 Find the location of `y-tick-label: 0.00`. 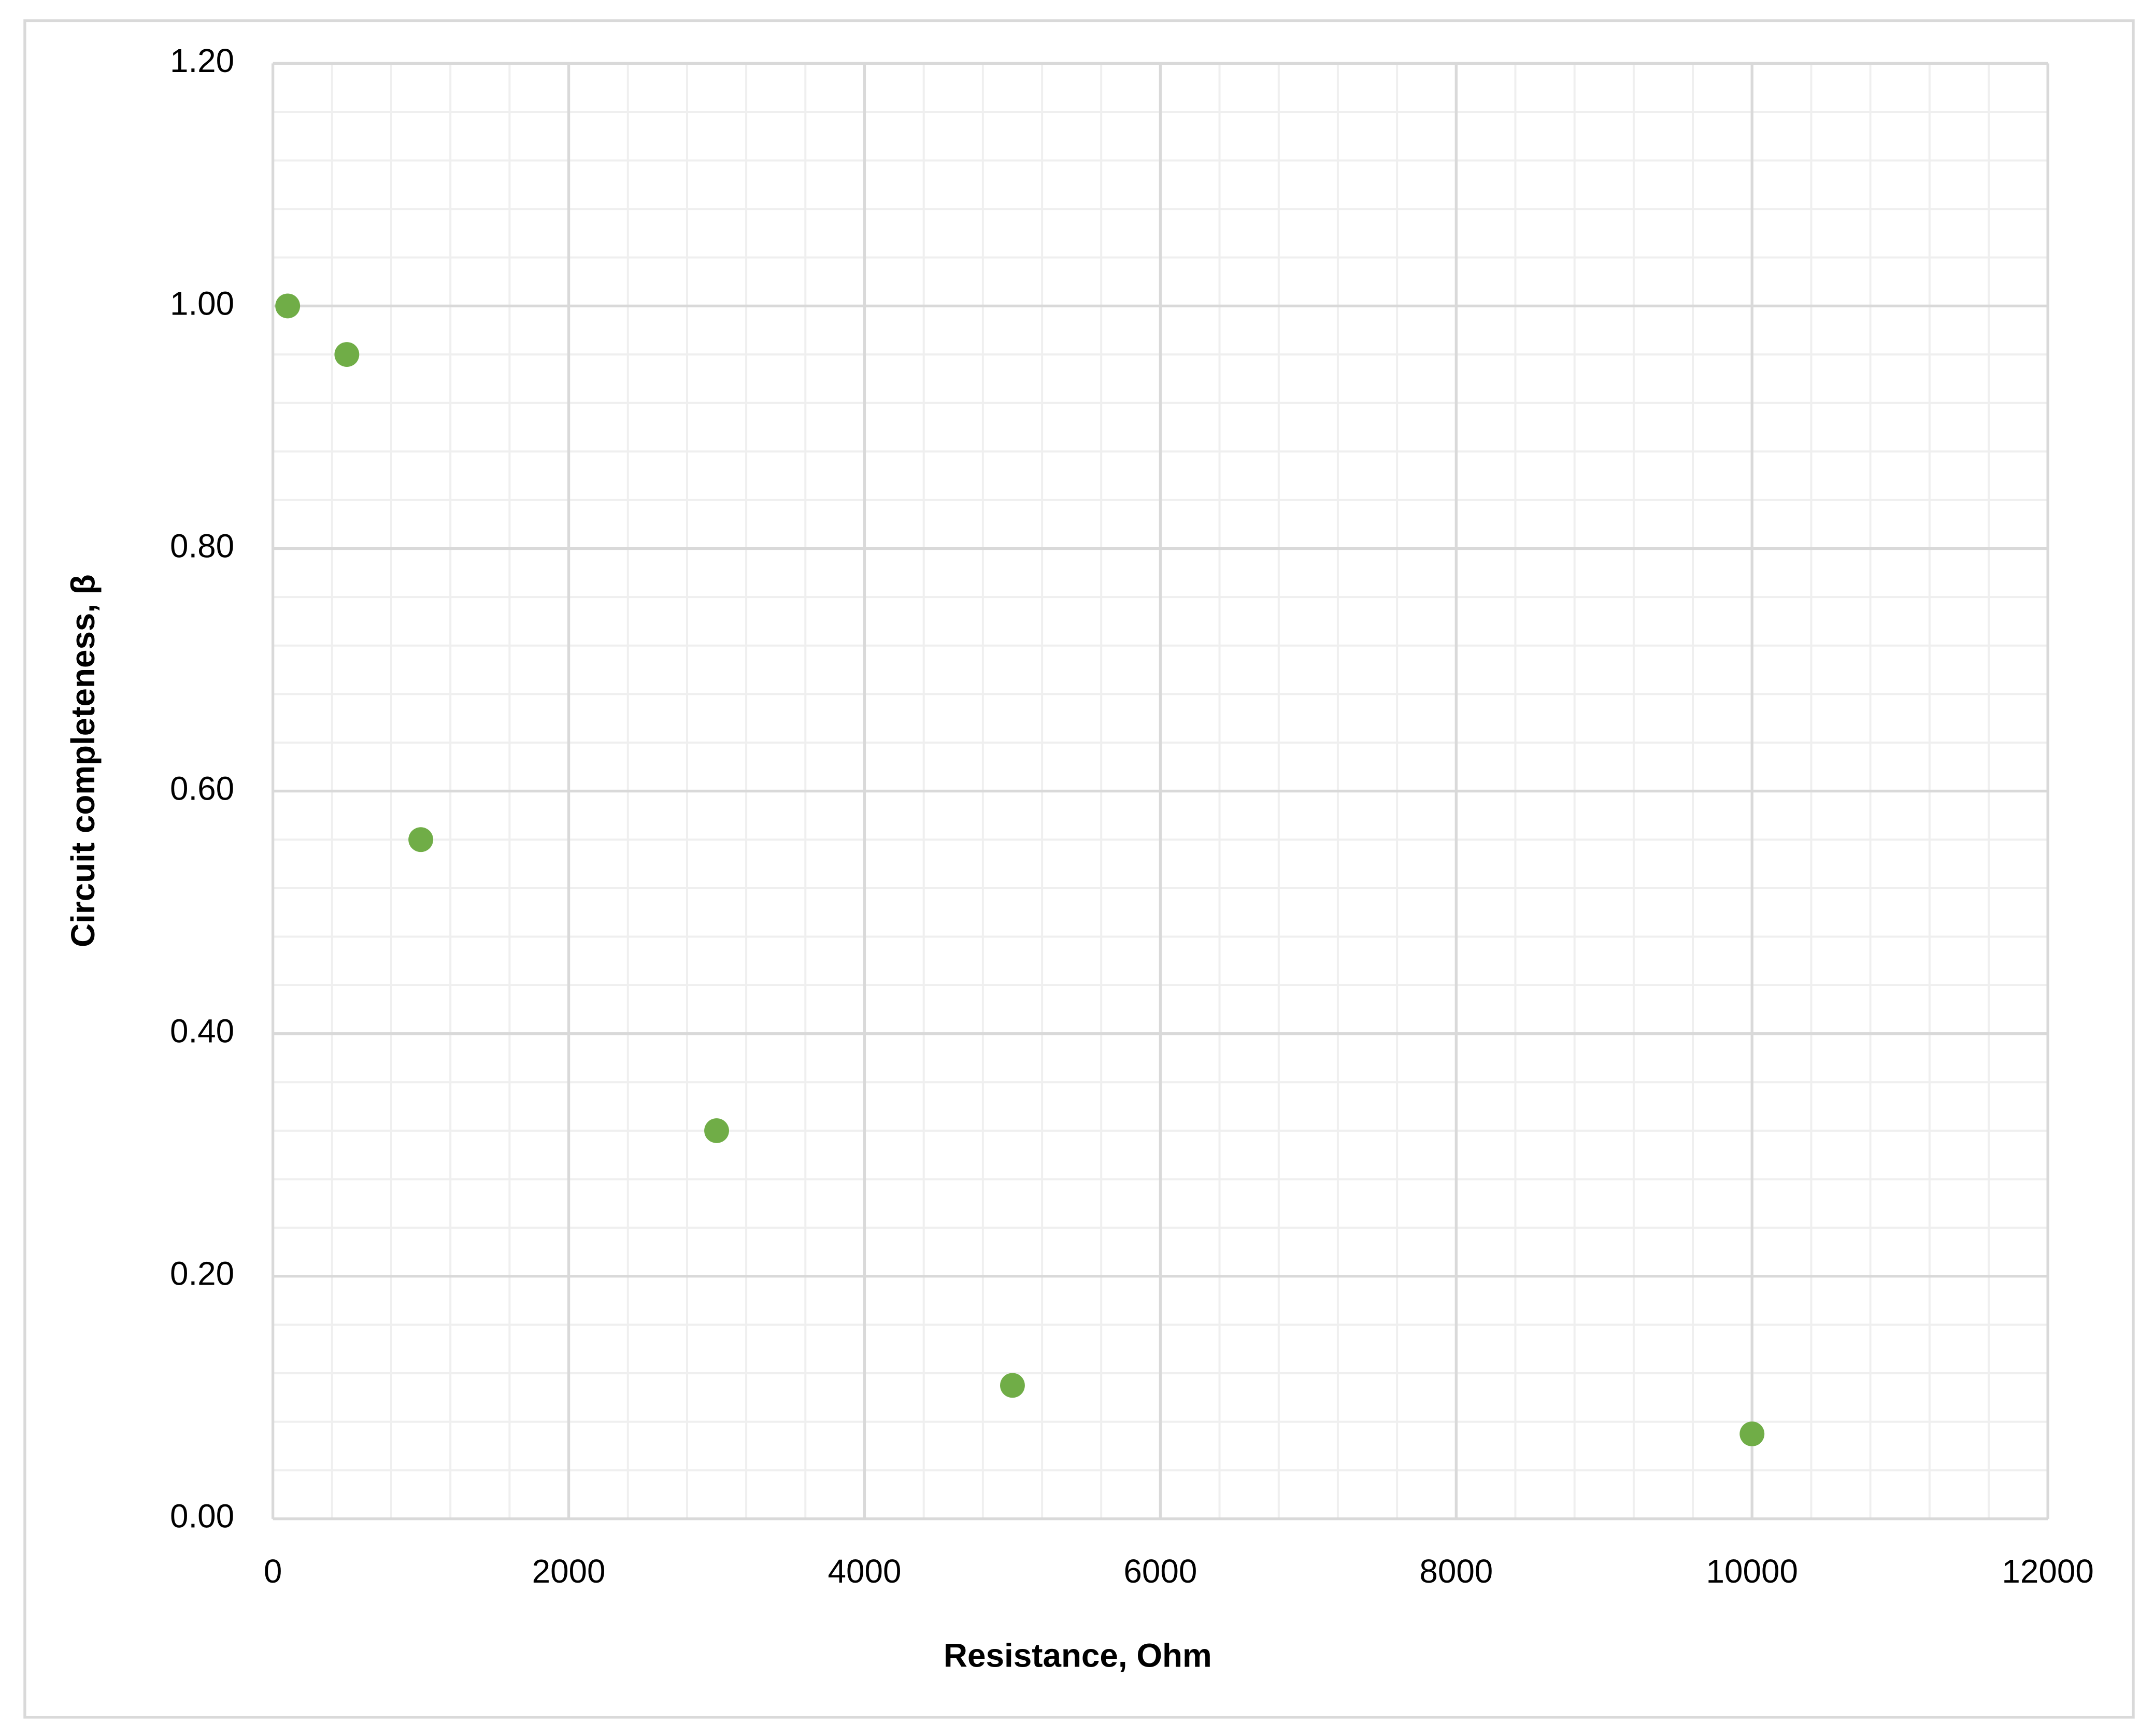

y-tick-label: 0.00 is located at coordinates (202, 1516).